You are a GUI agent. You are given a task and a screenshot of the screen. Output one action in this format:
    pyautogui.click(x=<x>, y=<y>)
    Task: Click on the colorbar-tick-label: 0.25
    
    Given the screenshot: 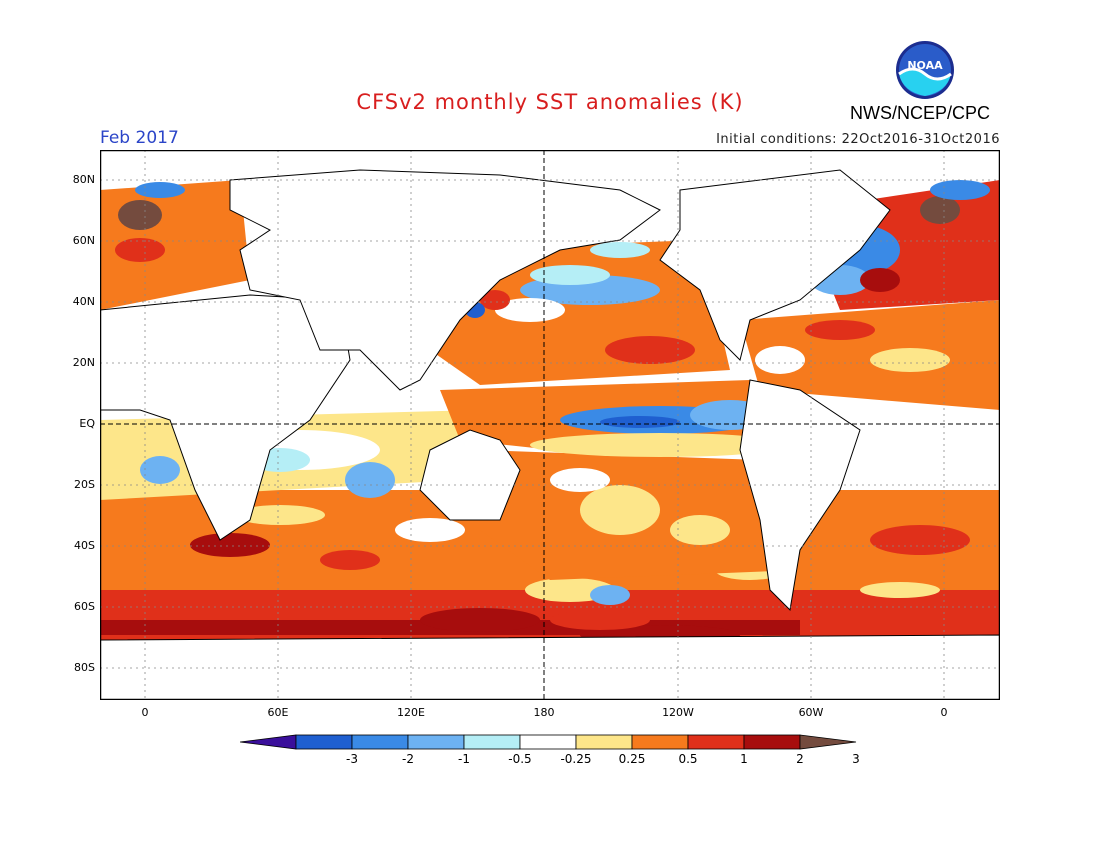 What is the action you would take?
    pyautogui.click(x=632, y=759)
    